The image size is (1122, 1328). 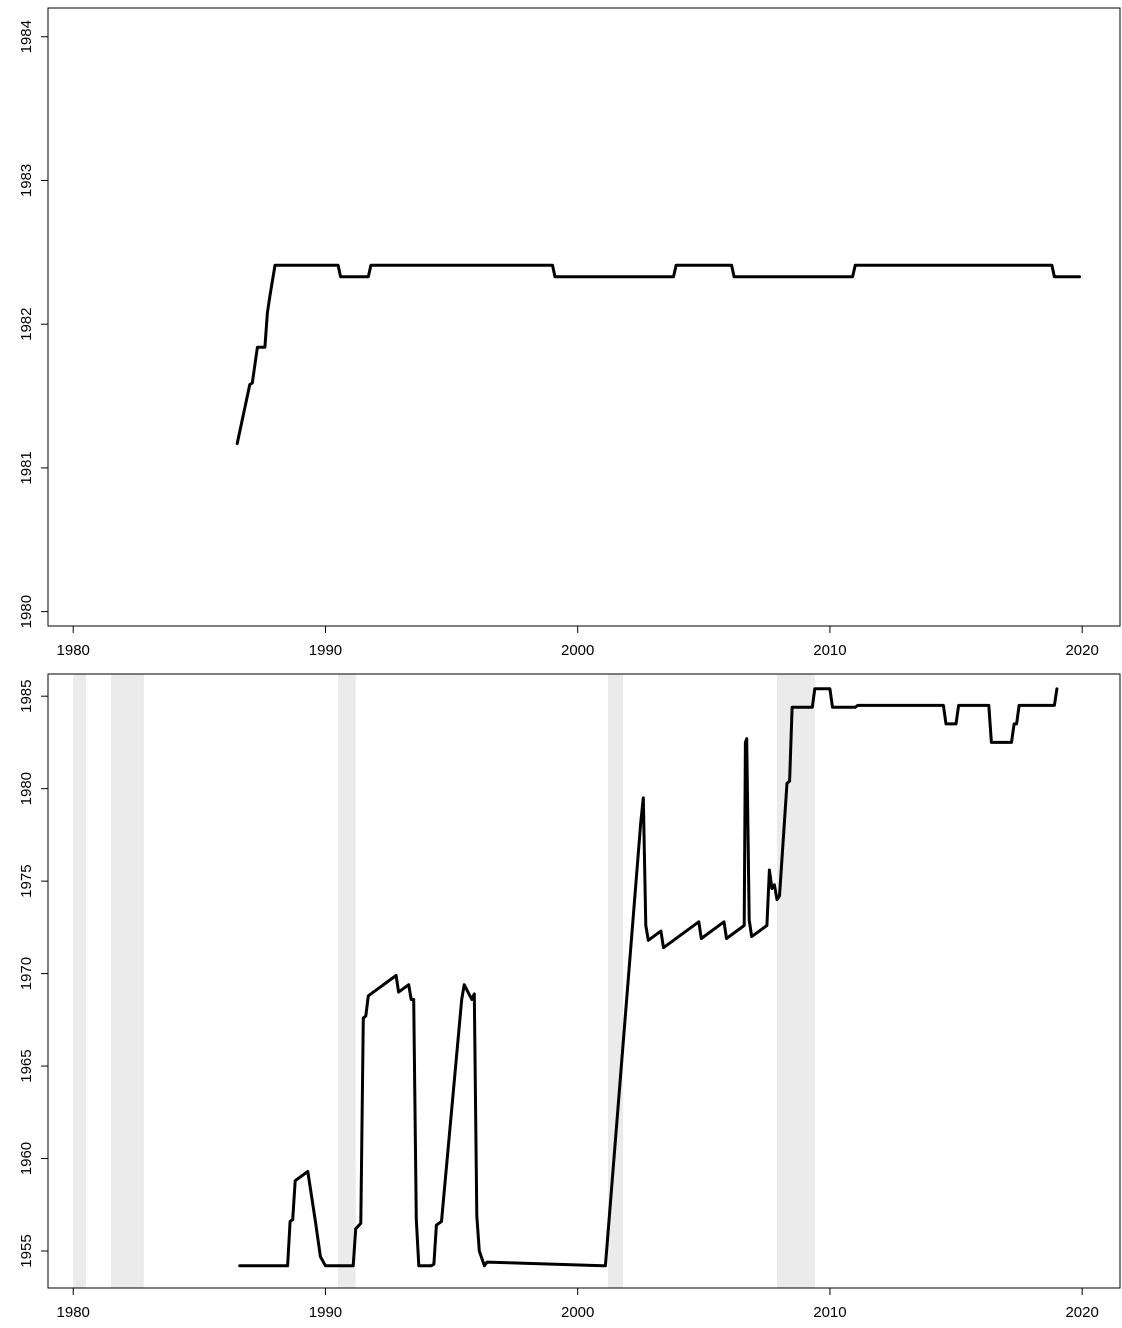 What do you see at coordinates (26, 1250) in the screenshot?
I see `y-tick-label: 1955` at bounding box center [26, 1250].